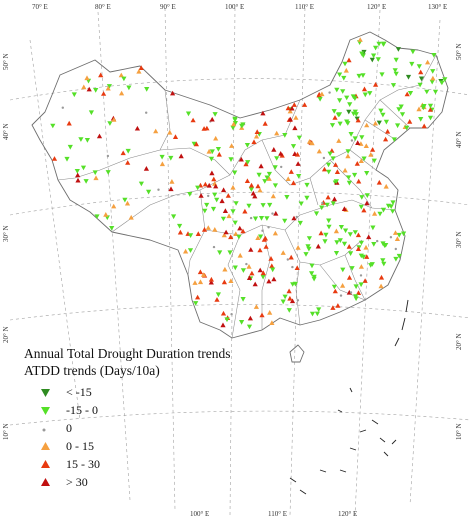 This screenshot has height=519, width=474. I want to click on tick-label-left-4: 10° N, so click(6, 431).